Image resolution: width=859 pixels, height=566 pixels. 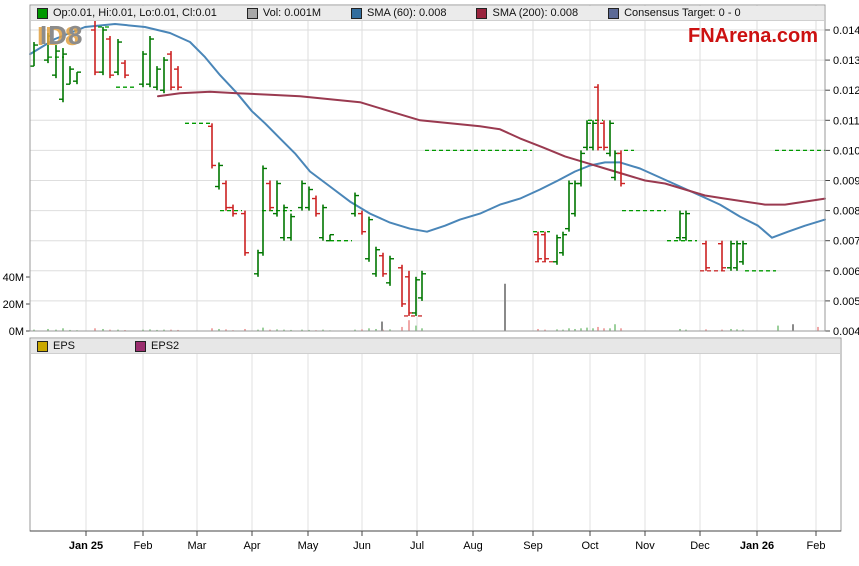 What do you see at coordinates (846, 31) in the screenshot?
I see `price-tick-label: 0.014` at bounding box center [846, 31].